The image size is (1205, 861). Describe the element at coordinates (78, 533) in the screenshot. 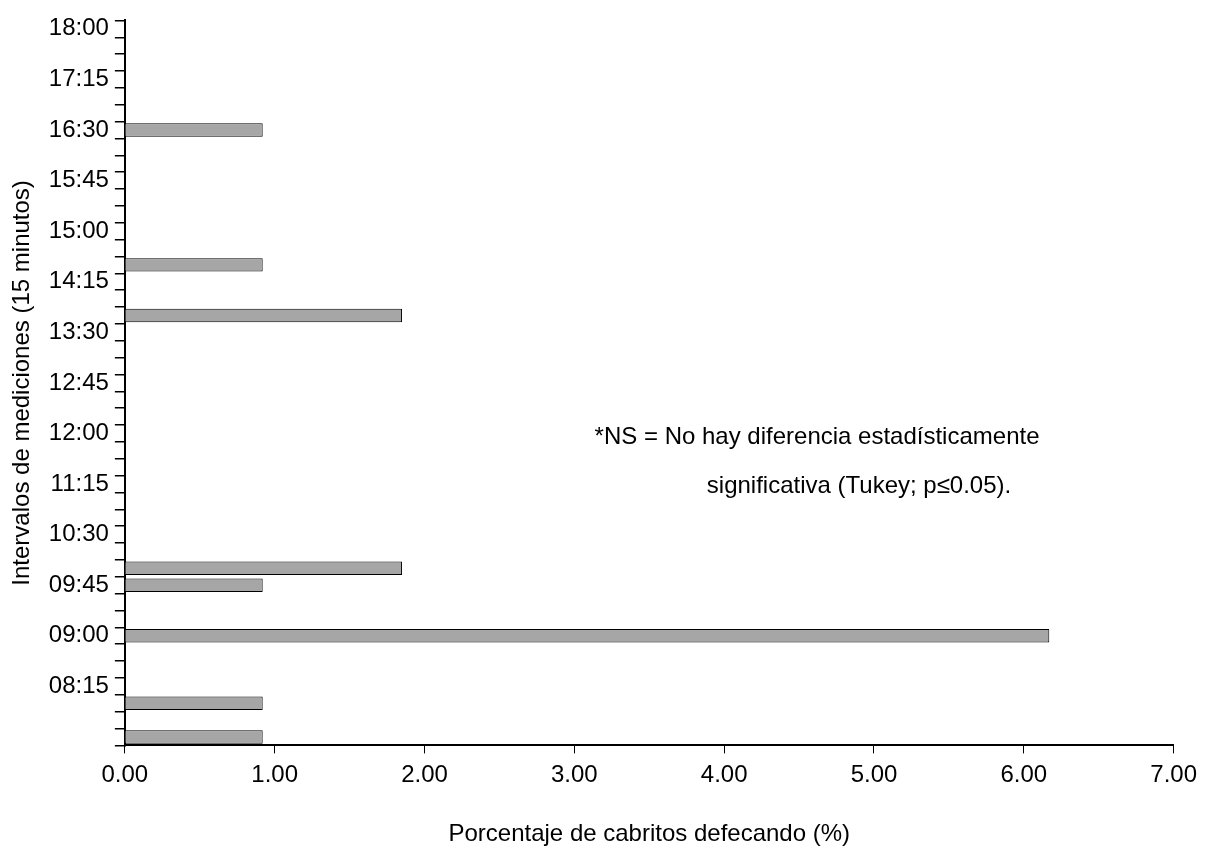

I see `y-tick-label: 10:30` at that location.